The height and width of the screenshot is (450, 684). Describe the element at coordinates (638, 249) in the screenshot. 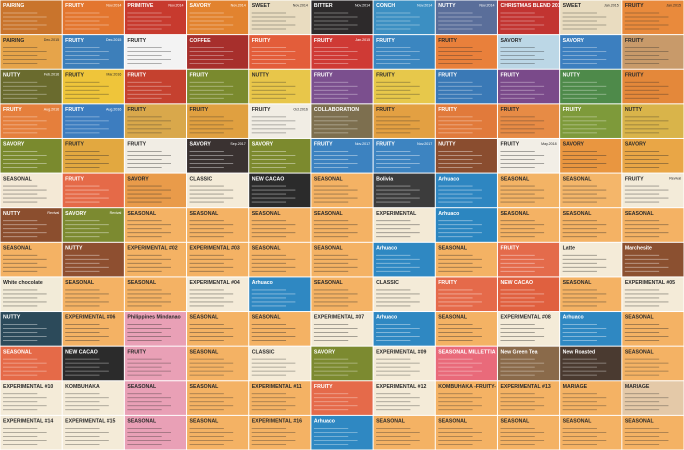

I see `card-title: Marchesite` at that location.